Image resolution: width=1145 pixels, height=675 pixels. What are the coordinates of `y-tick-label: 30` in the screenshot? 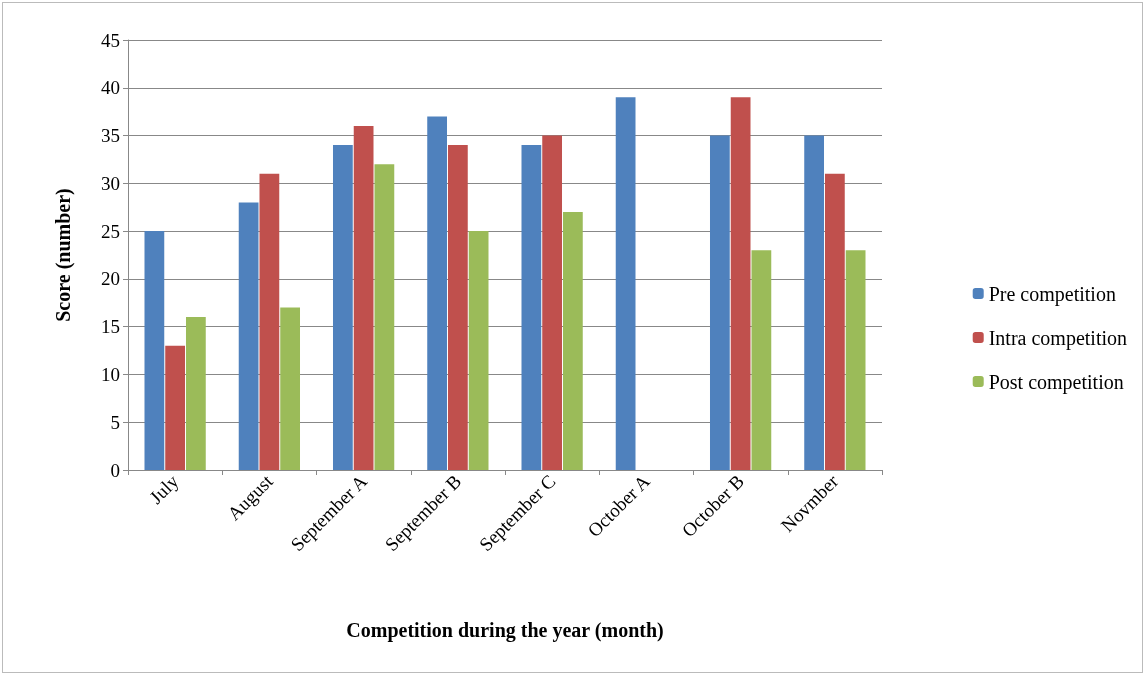 It's located at (110, 183).